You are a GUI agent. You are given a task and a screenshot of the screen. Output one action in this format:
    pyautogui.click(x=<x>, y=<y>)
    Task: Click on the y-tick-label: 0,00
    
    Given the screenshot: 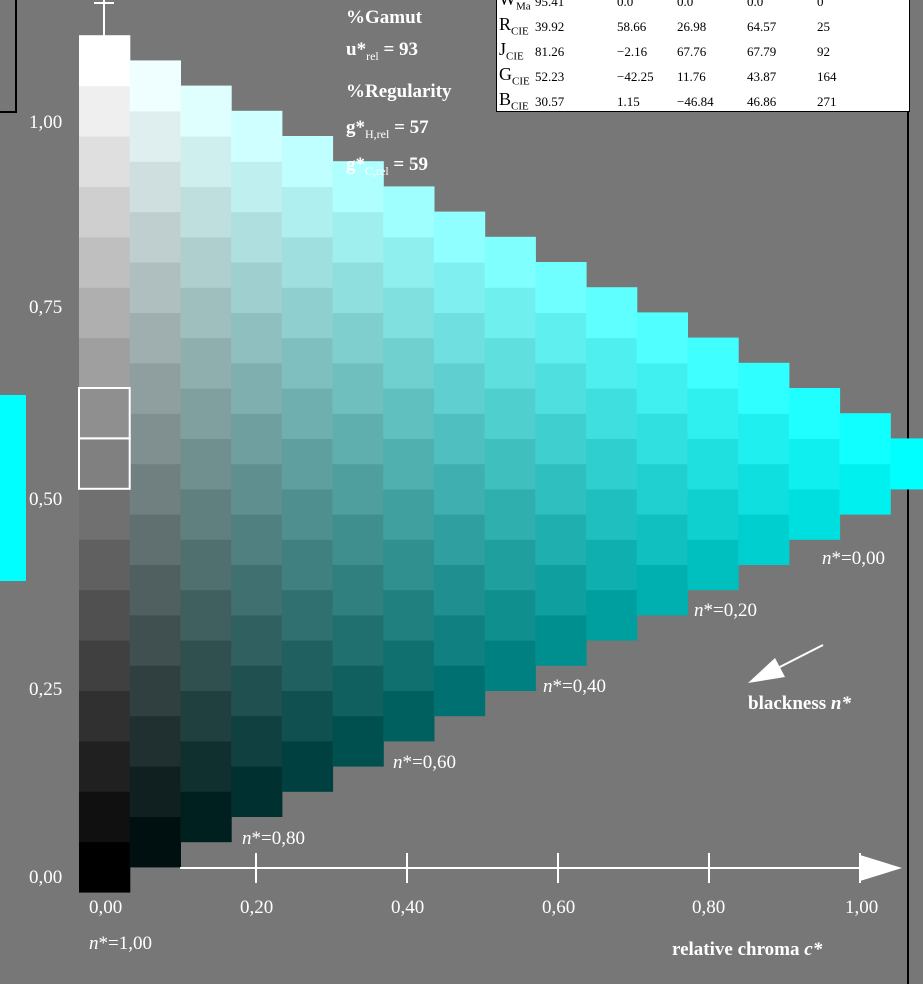 What is the action you would take?
    pyautogui.click(x=46, y=877)
    